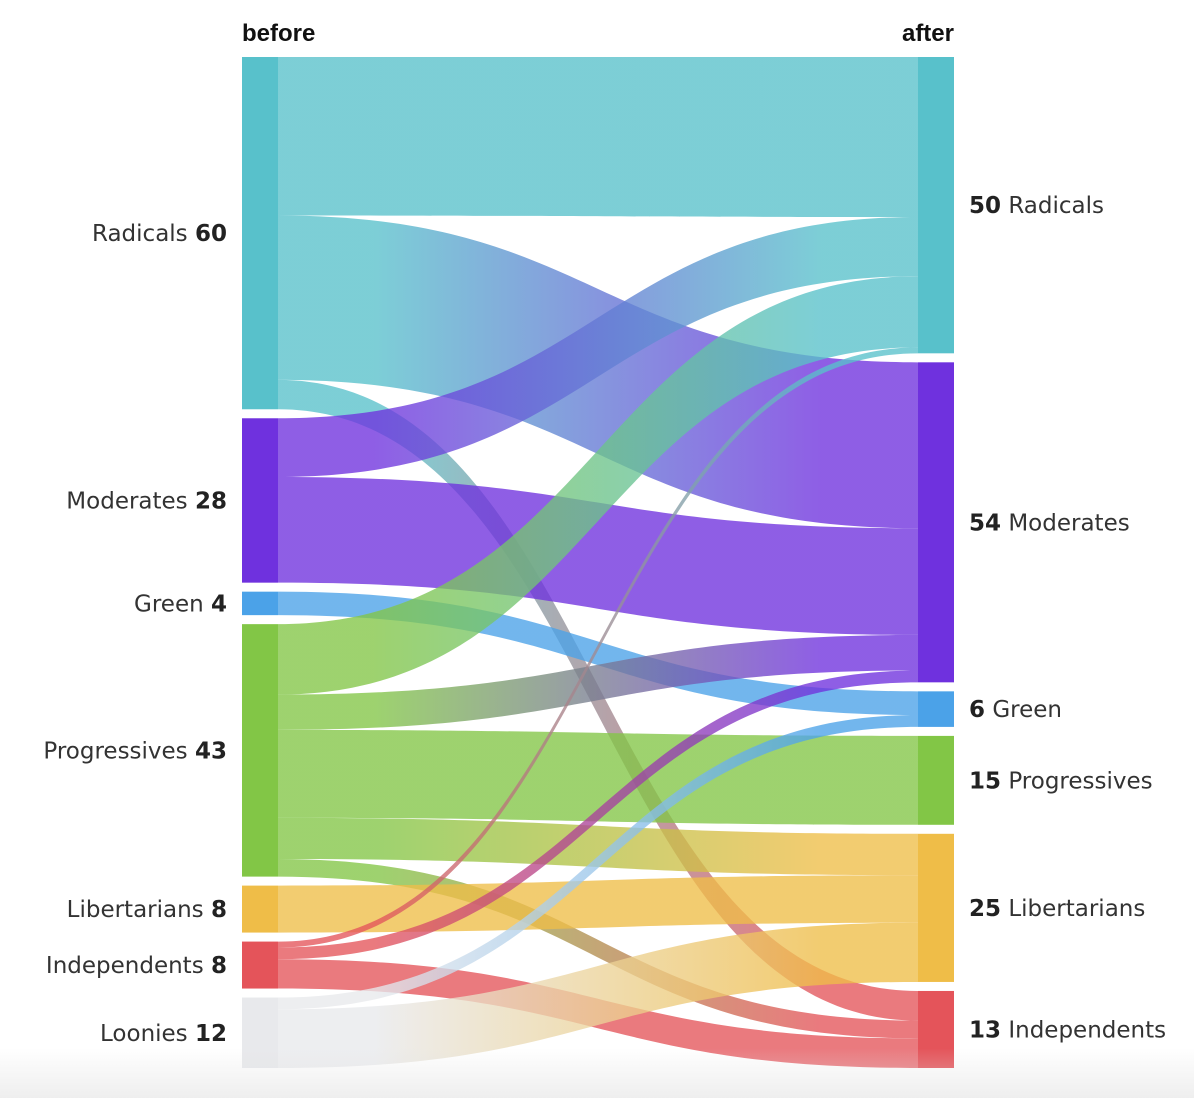 This screenshot has height=1098, width=1194. I want to click on after-label-value: 54, so click(985, 523).